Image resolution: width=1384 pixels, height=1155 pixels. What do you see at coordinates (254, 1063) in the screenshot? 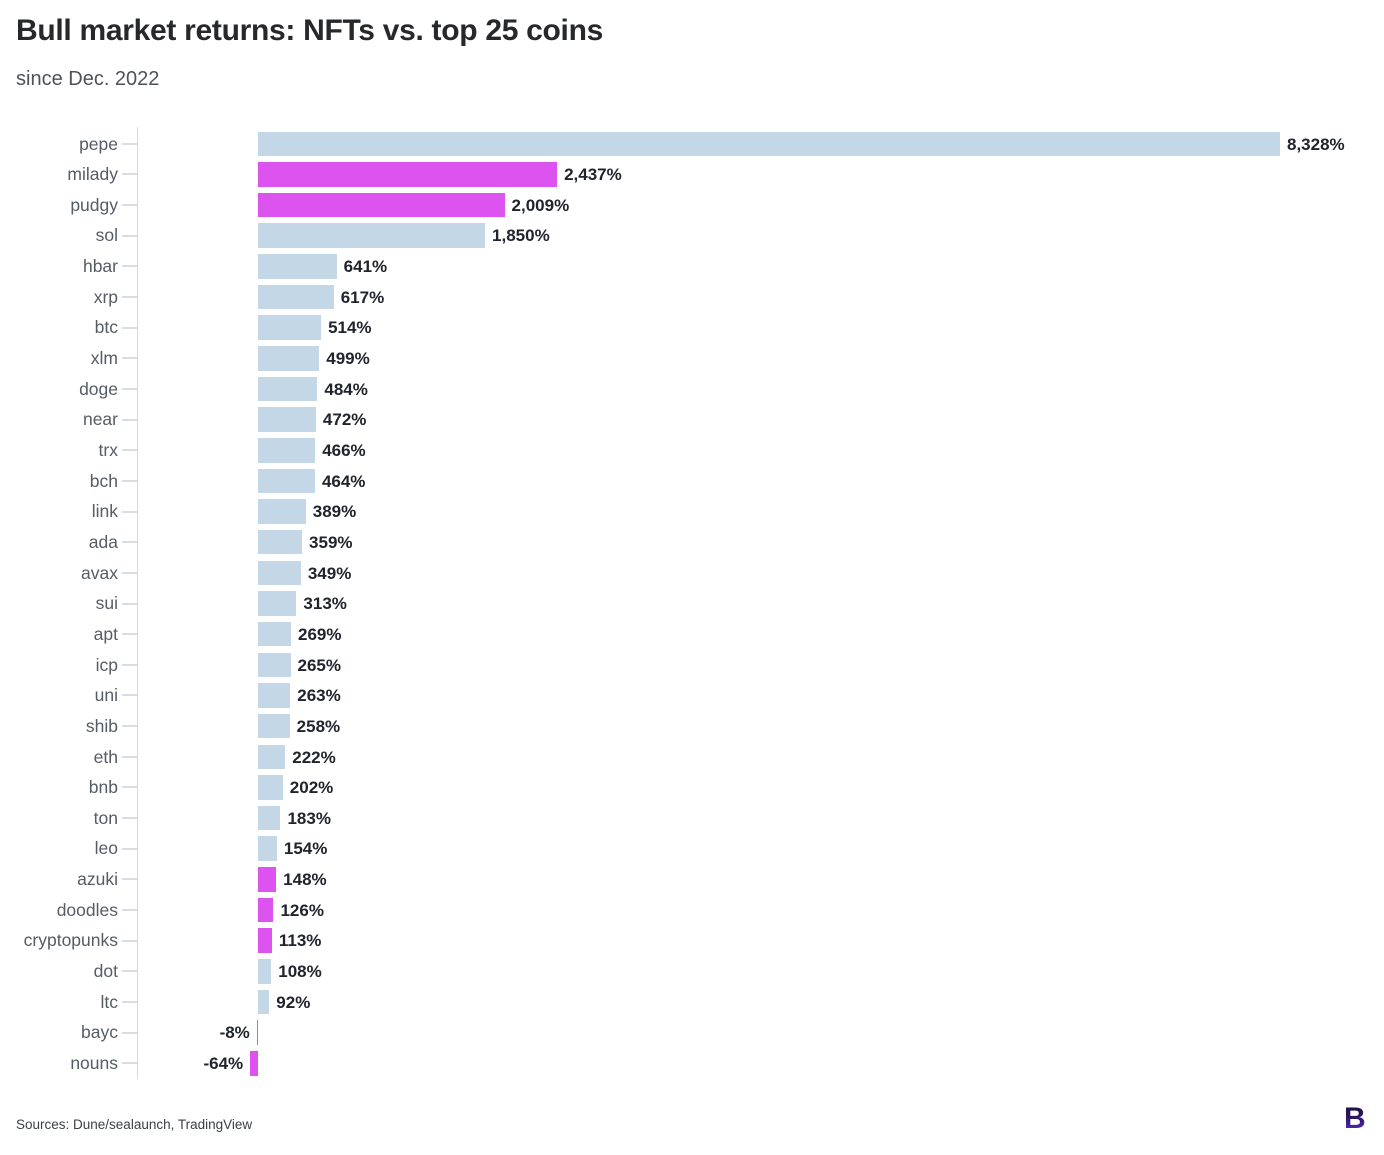
I see `bar-nouns` at bounding box center [254, 1063].